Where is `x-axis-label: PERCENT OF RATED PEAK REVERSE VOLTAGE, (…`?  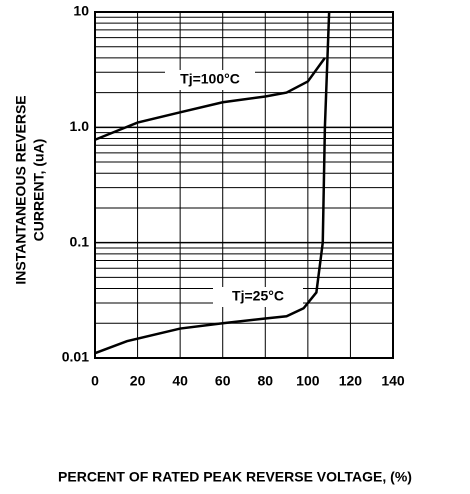 x-axis-label: PERCENT OF RATED PEAK REVERSE VOLTAGE, (… is located at coordinates (235, 477).